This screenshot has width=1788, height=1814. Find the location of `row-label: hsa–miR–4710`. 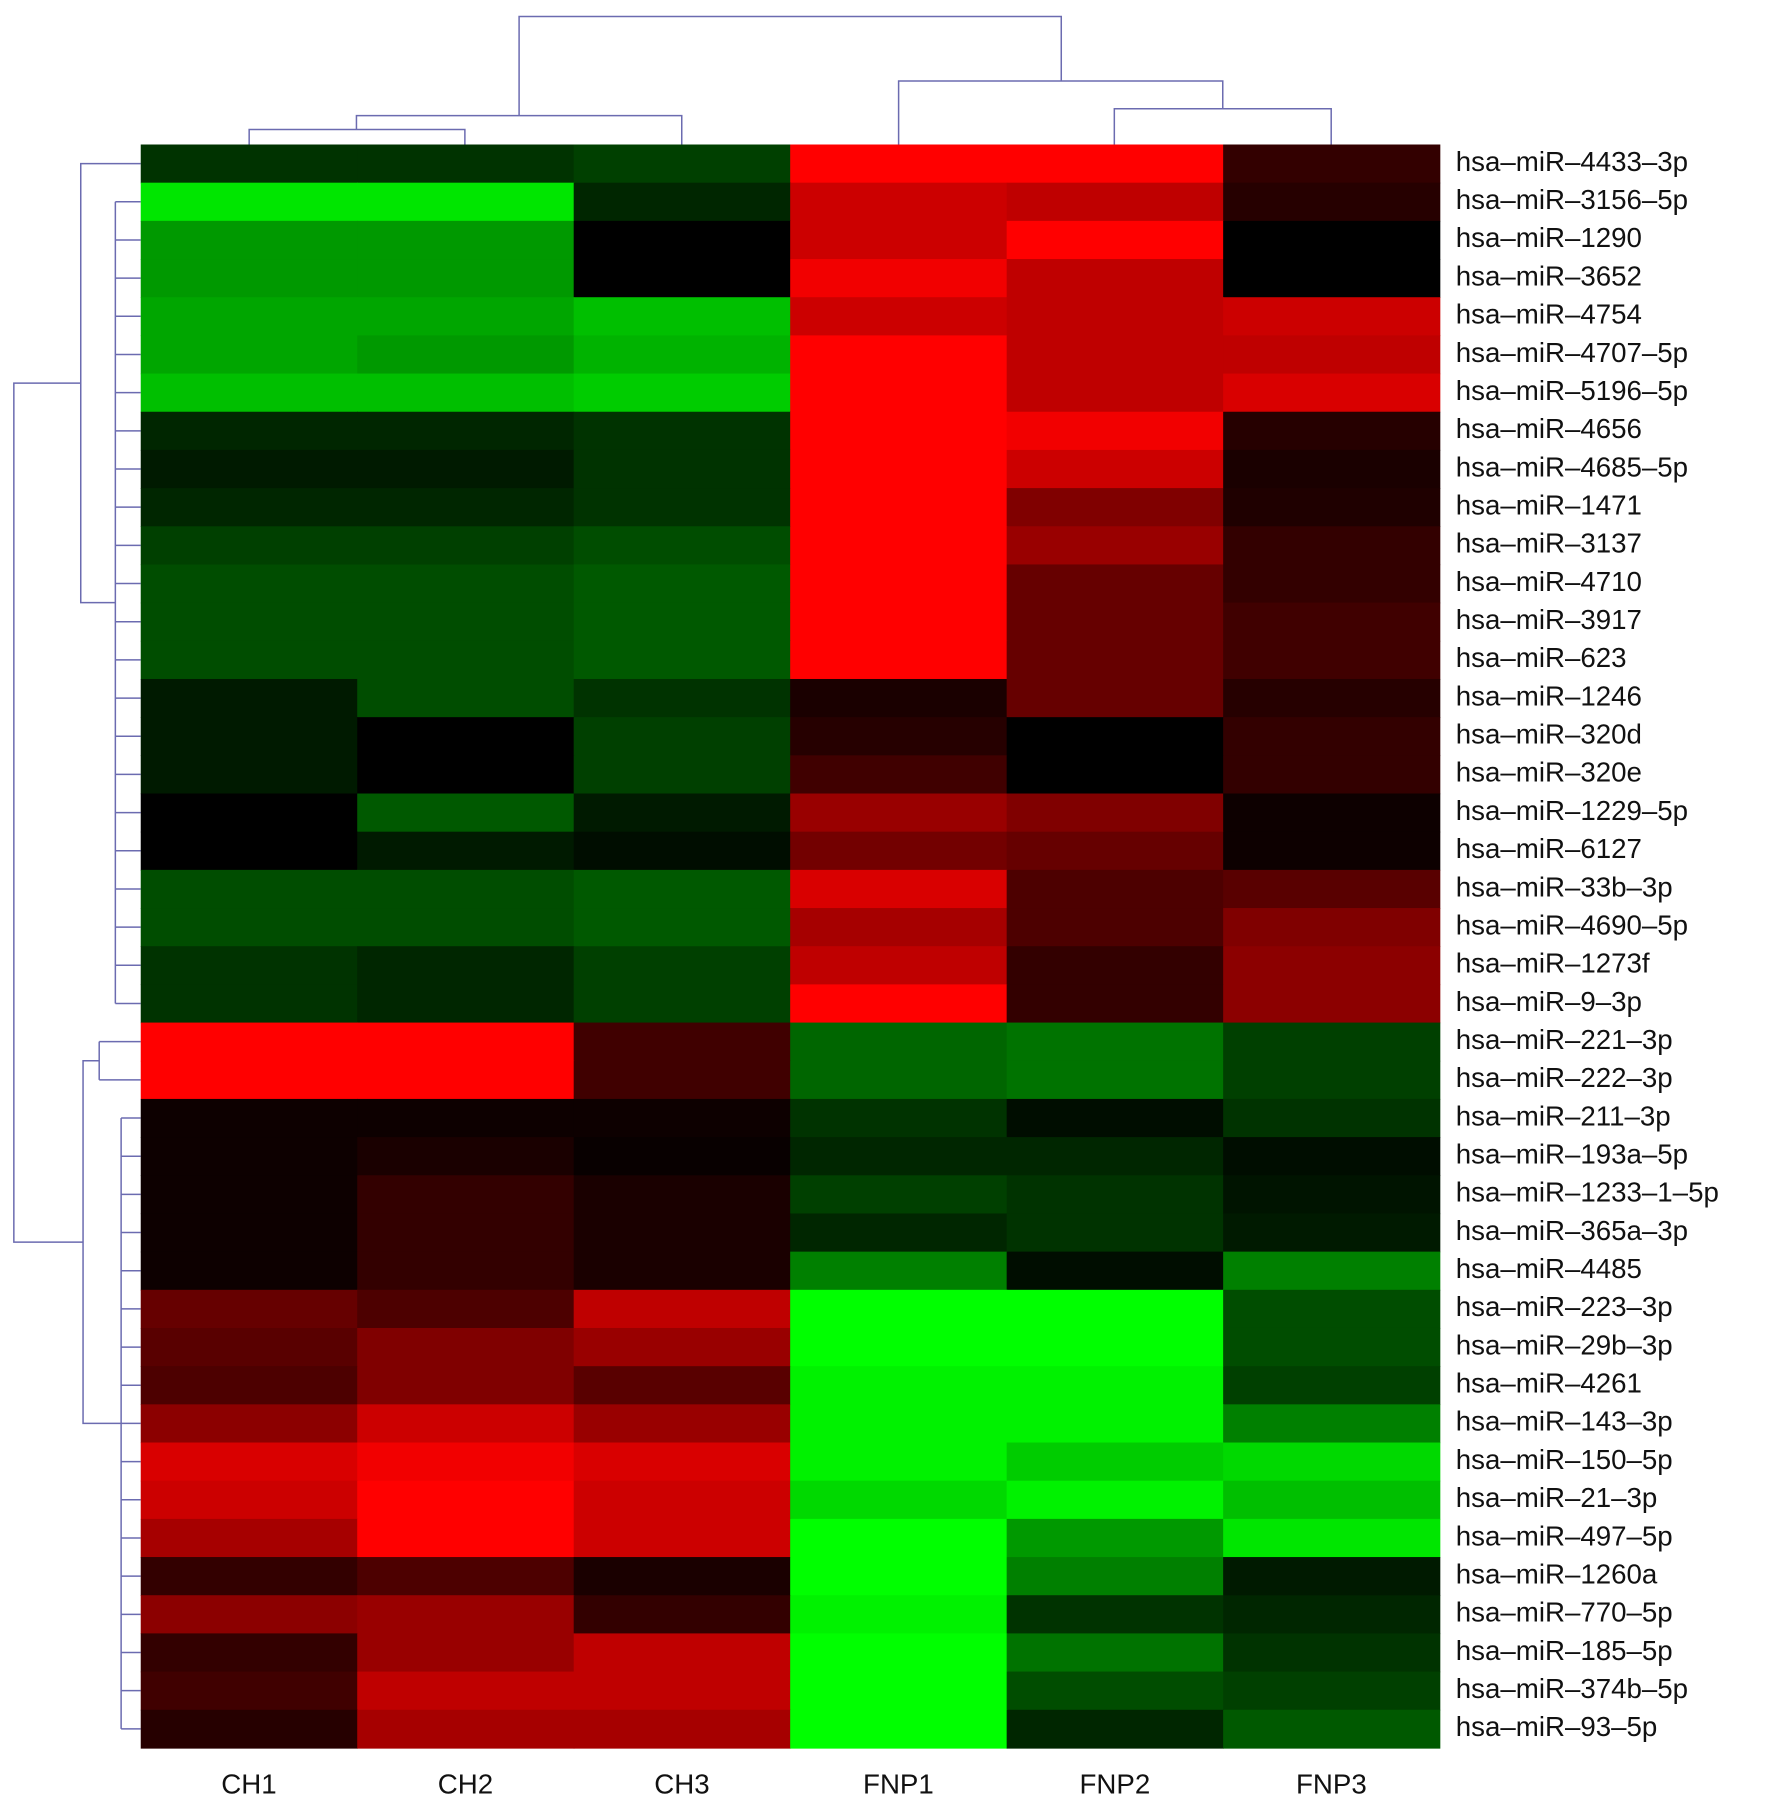

row-label: hsa–miR–4710 is located at coordinates (1549, 581).